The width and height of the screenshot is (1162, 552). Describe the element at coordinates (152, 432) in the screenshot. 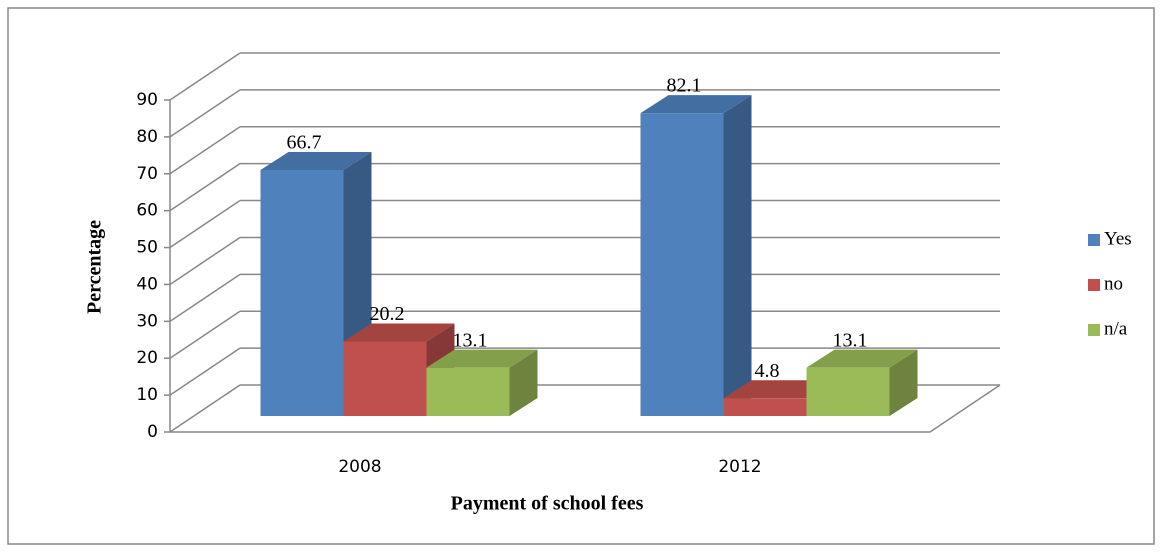

I see `y-tick-label: 0` at that location.